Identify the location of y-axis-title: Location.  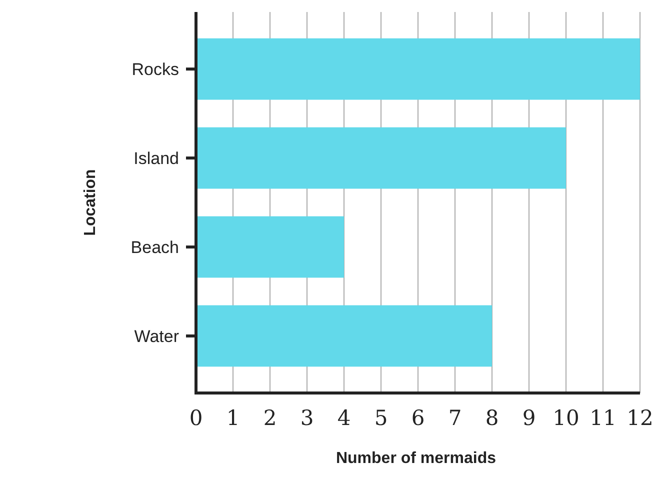
(90, 202).